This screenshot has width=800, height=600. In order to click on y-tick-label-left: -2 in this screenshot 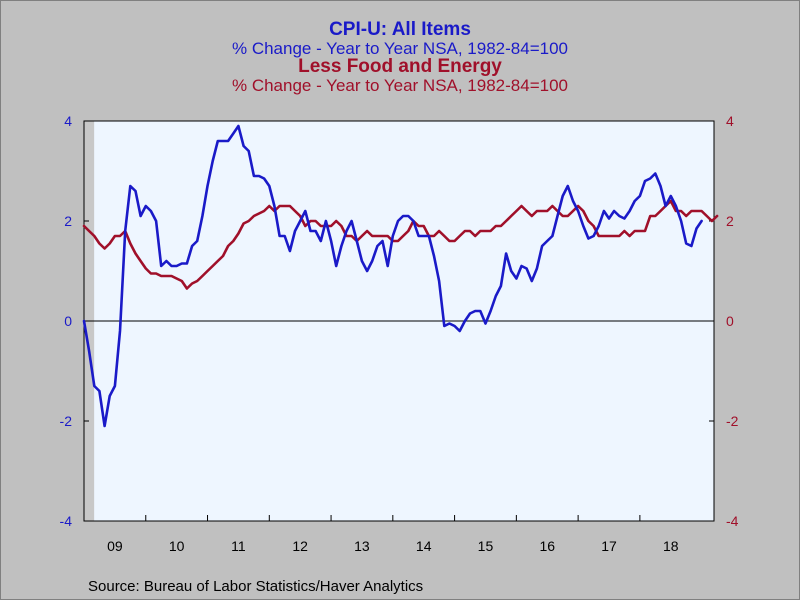, I will do `click(66, 421)`.